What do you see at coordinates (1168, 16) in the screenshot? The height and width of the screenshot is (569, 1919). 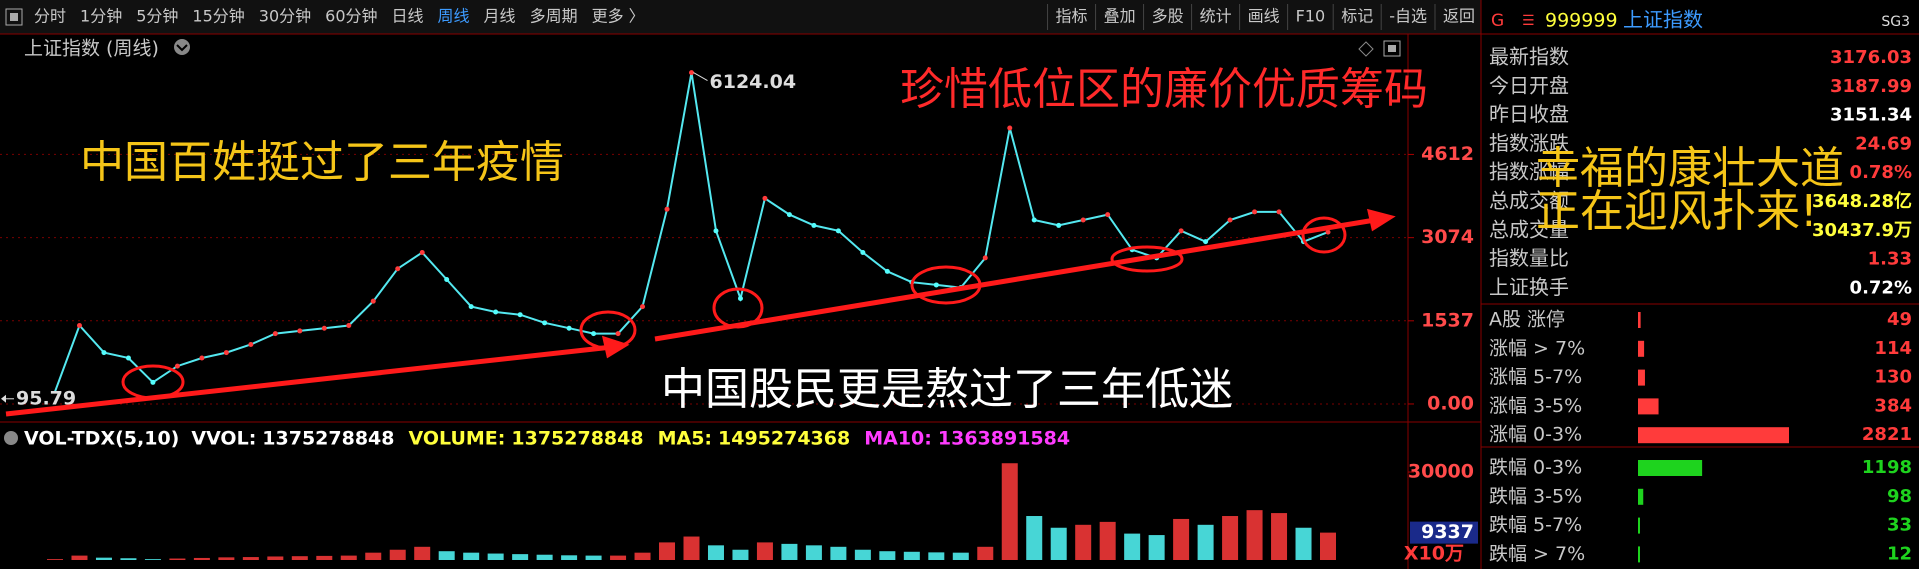 I see `toolbar-button: 多股` at bounding box center [1168, 16].